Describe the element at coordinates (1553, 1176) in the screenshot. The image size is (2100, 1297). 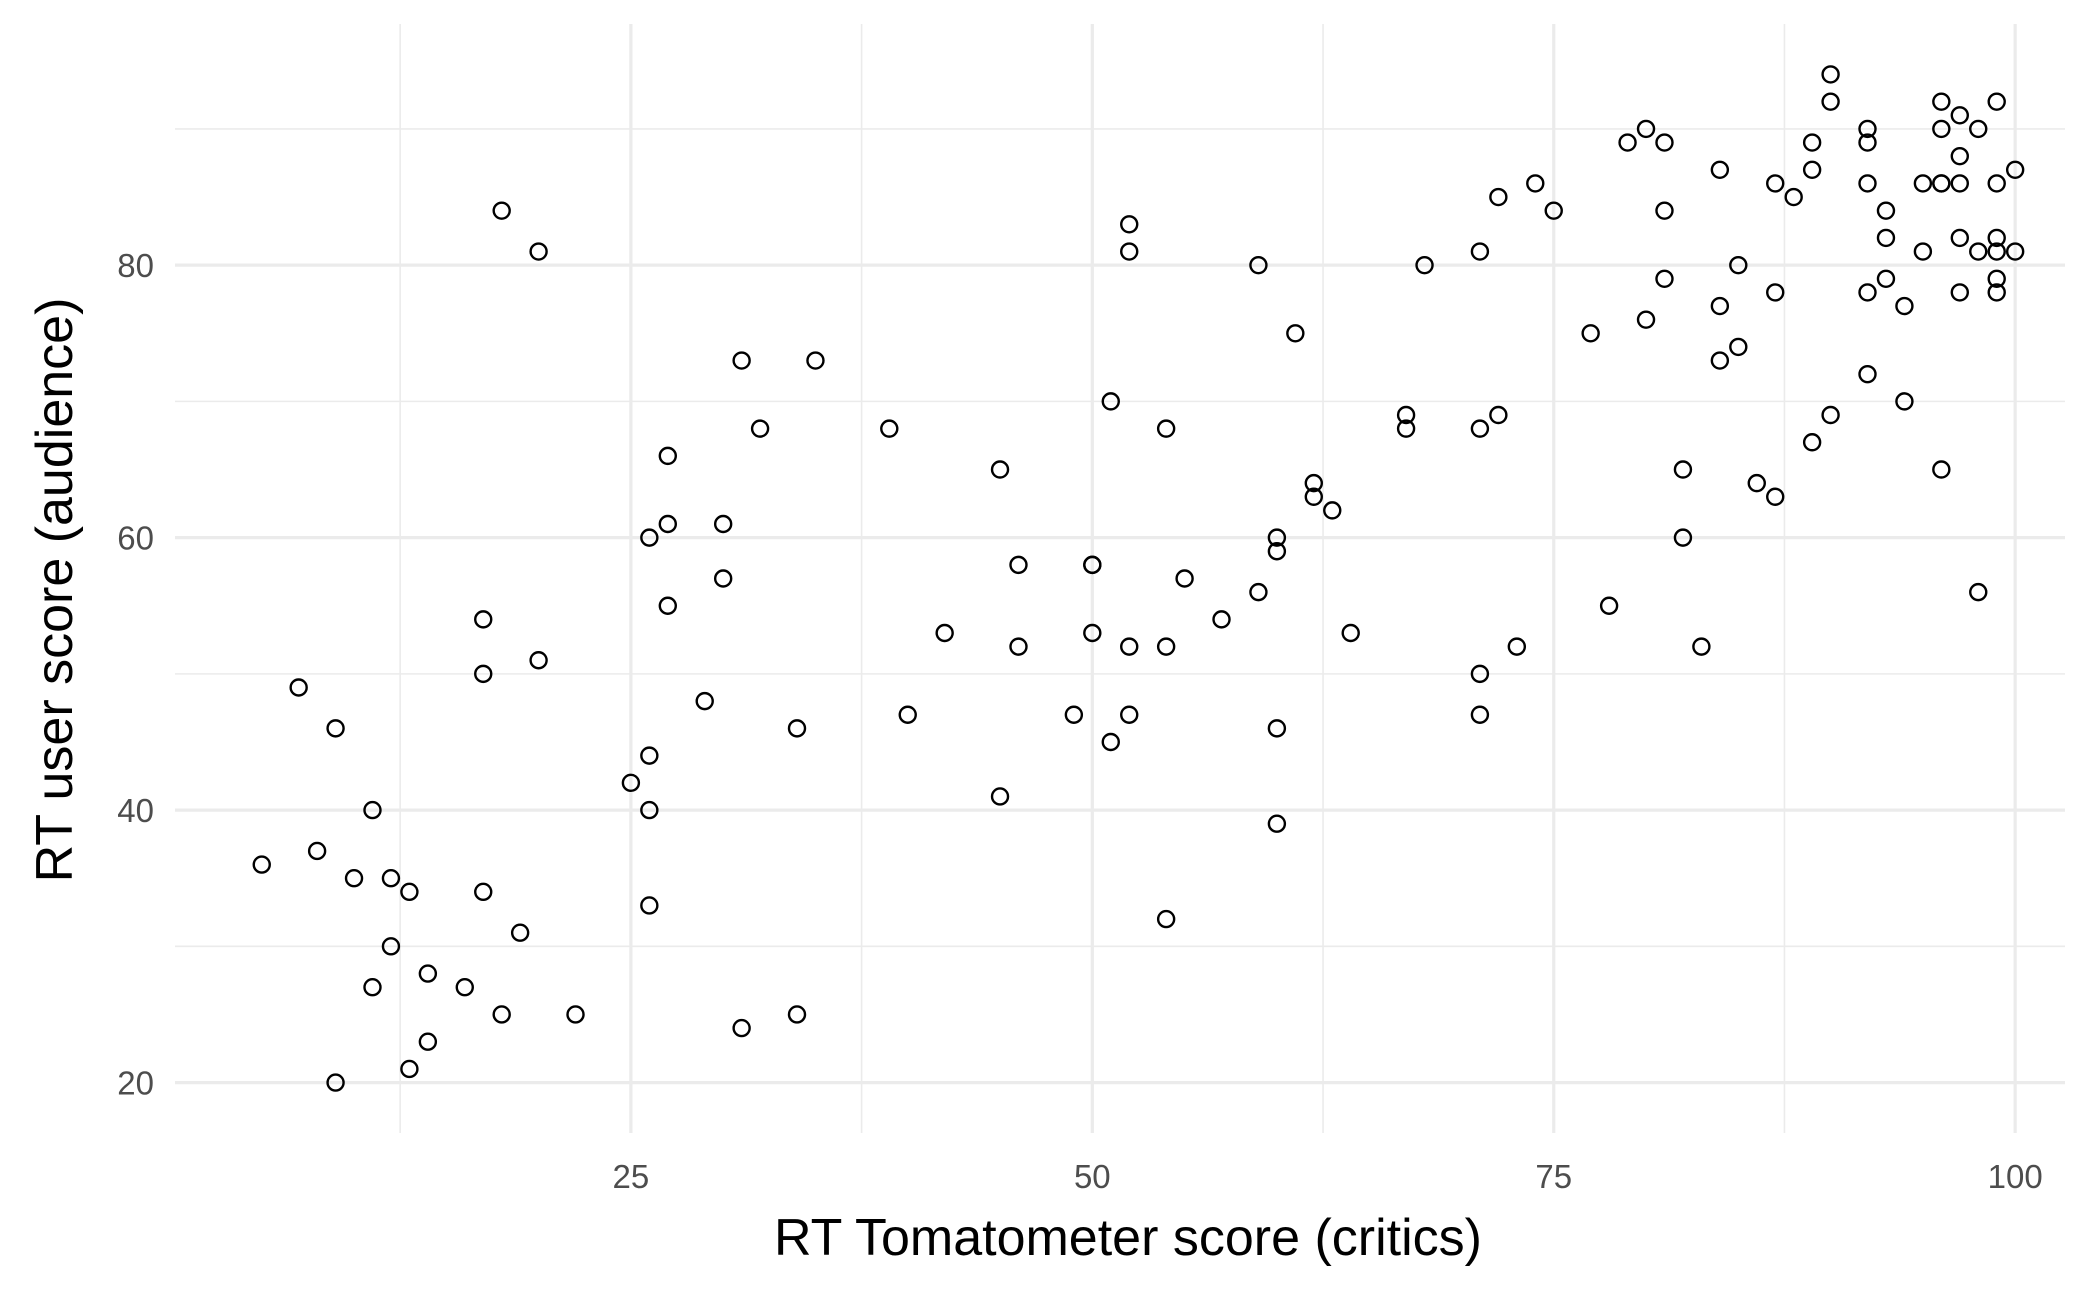
I see `x-tick-label: 75` at that location.